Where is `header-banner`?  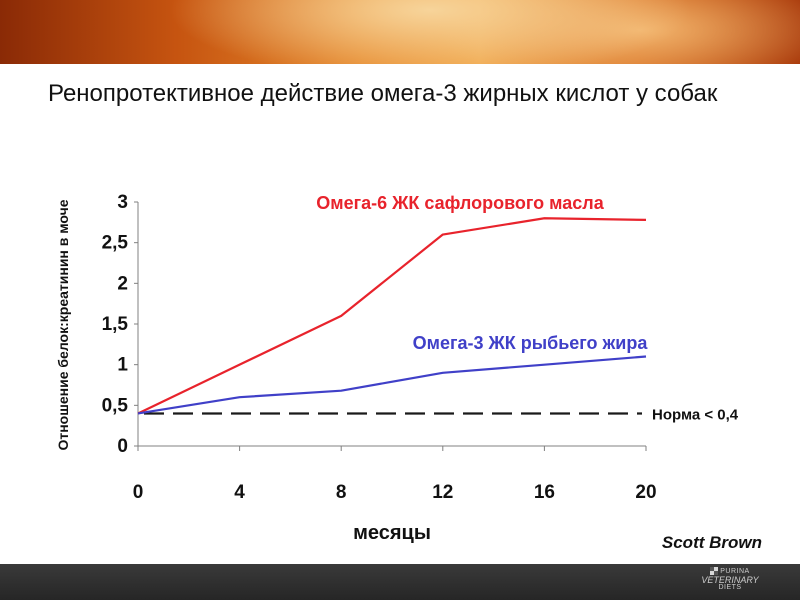
header-banner is located at coordinates (400, 32).